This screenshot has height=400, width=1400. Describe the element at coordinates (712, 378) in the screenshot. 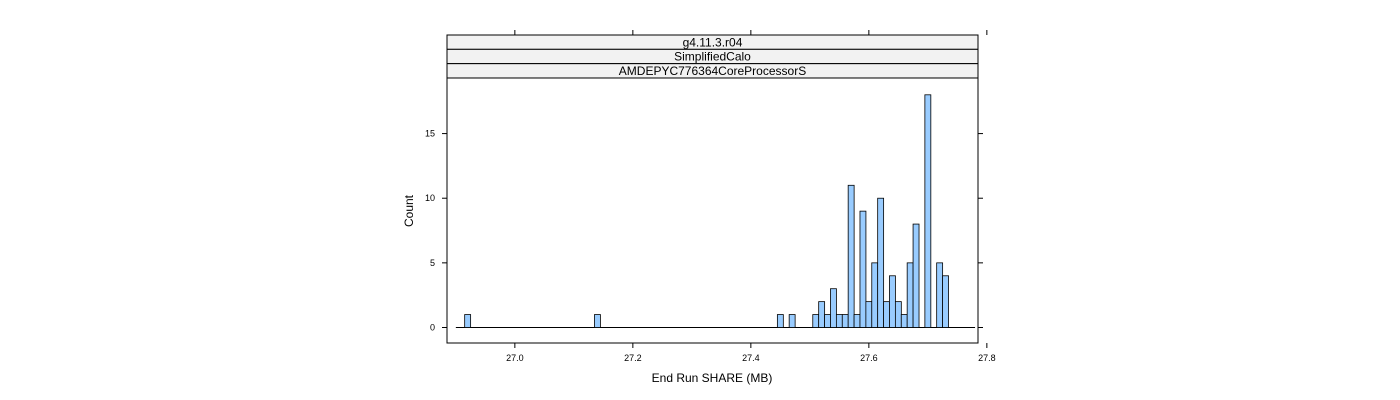

I see `x-axis-title: End Run SHARE (MB)` at that location.